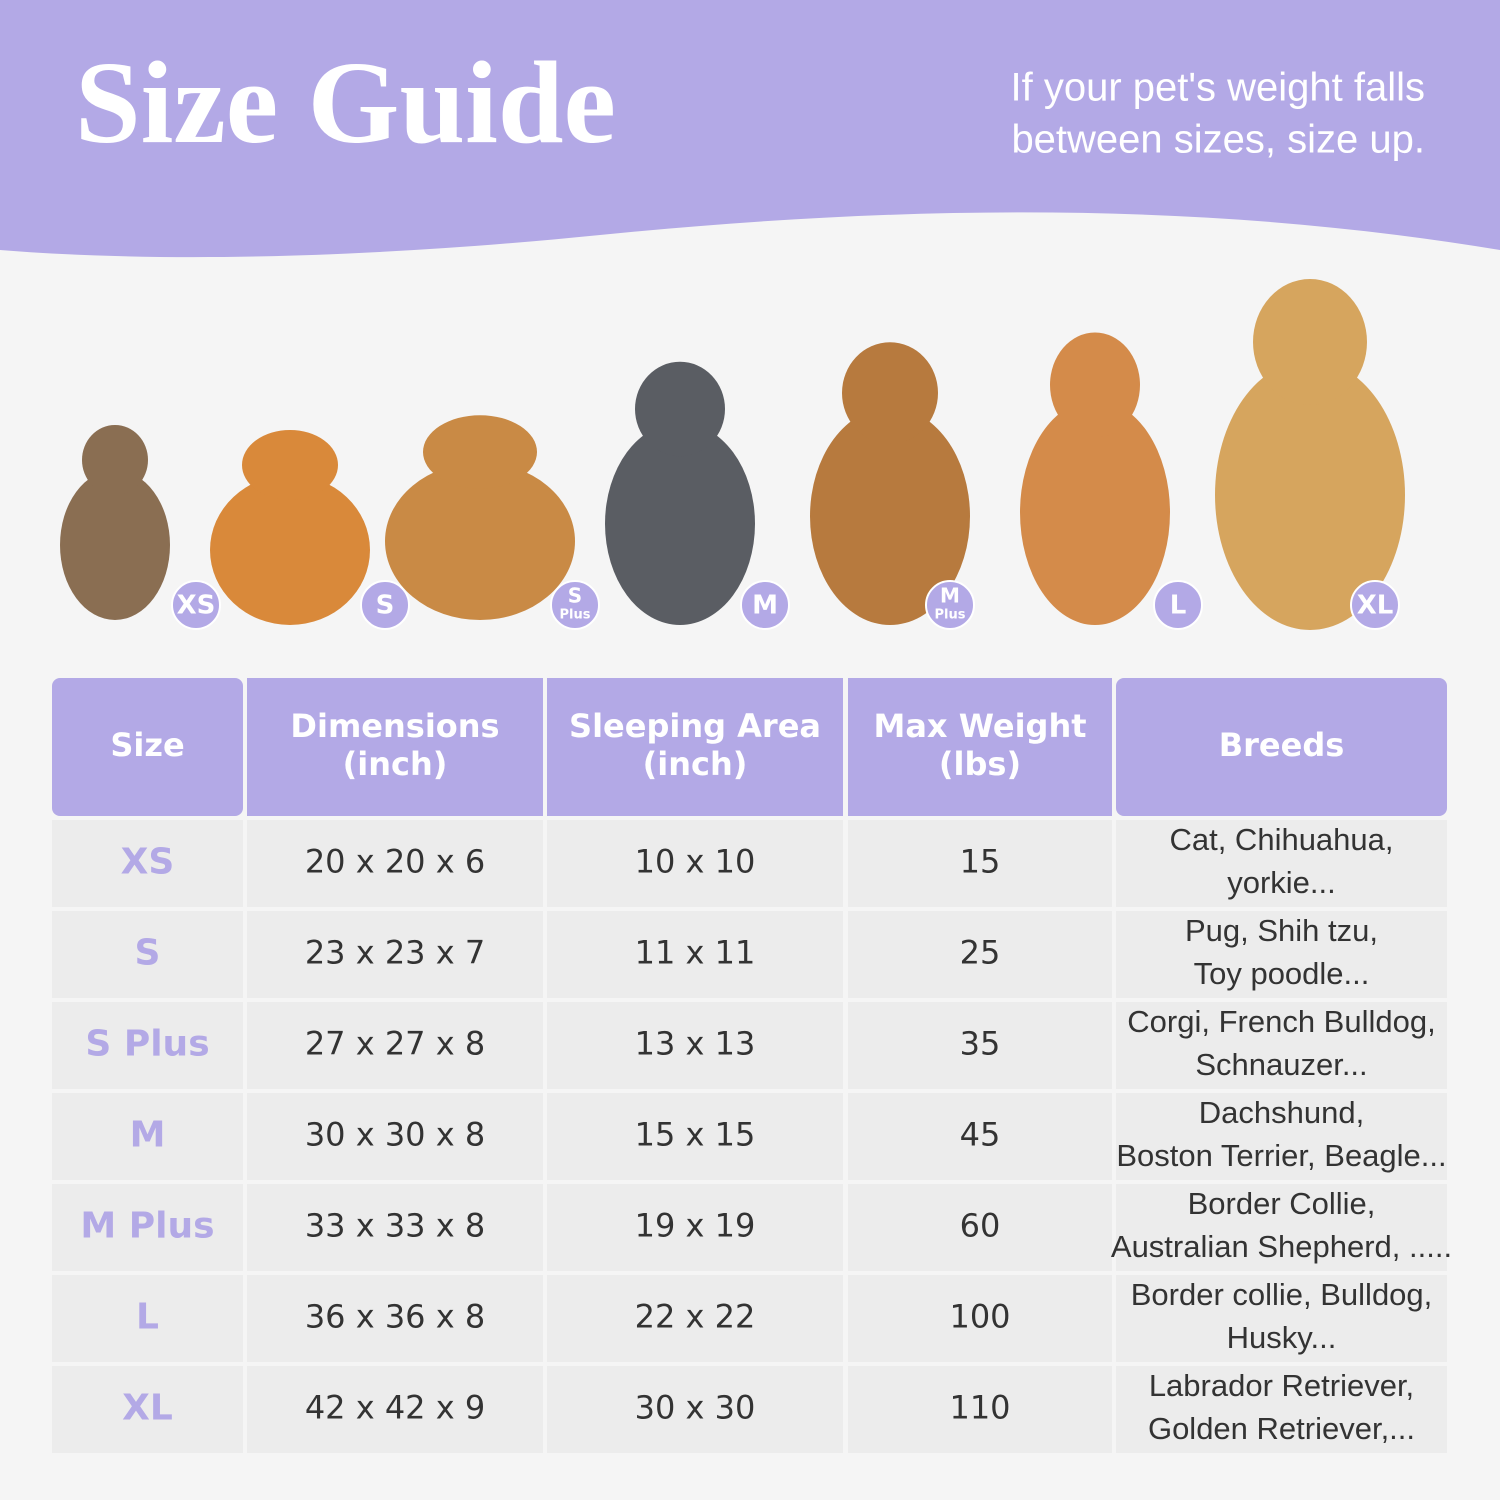 The image size is (1500, 1500). What do you see at coordinates (1281, 1385) in the screenshot?
I see `breed-text: Labrador Retriever,` at bounding box center [1281, 1385].